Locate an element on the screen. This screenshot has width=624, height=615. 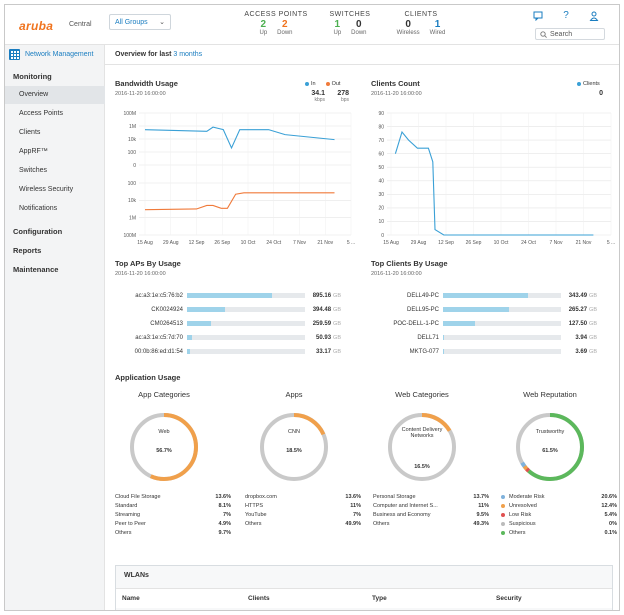
legend-dot is located at coordinates (503, 514).